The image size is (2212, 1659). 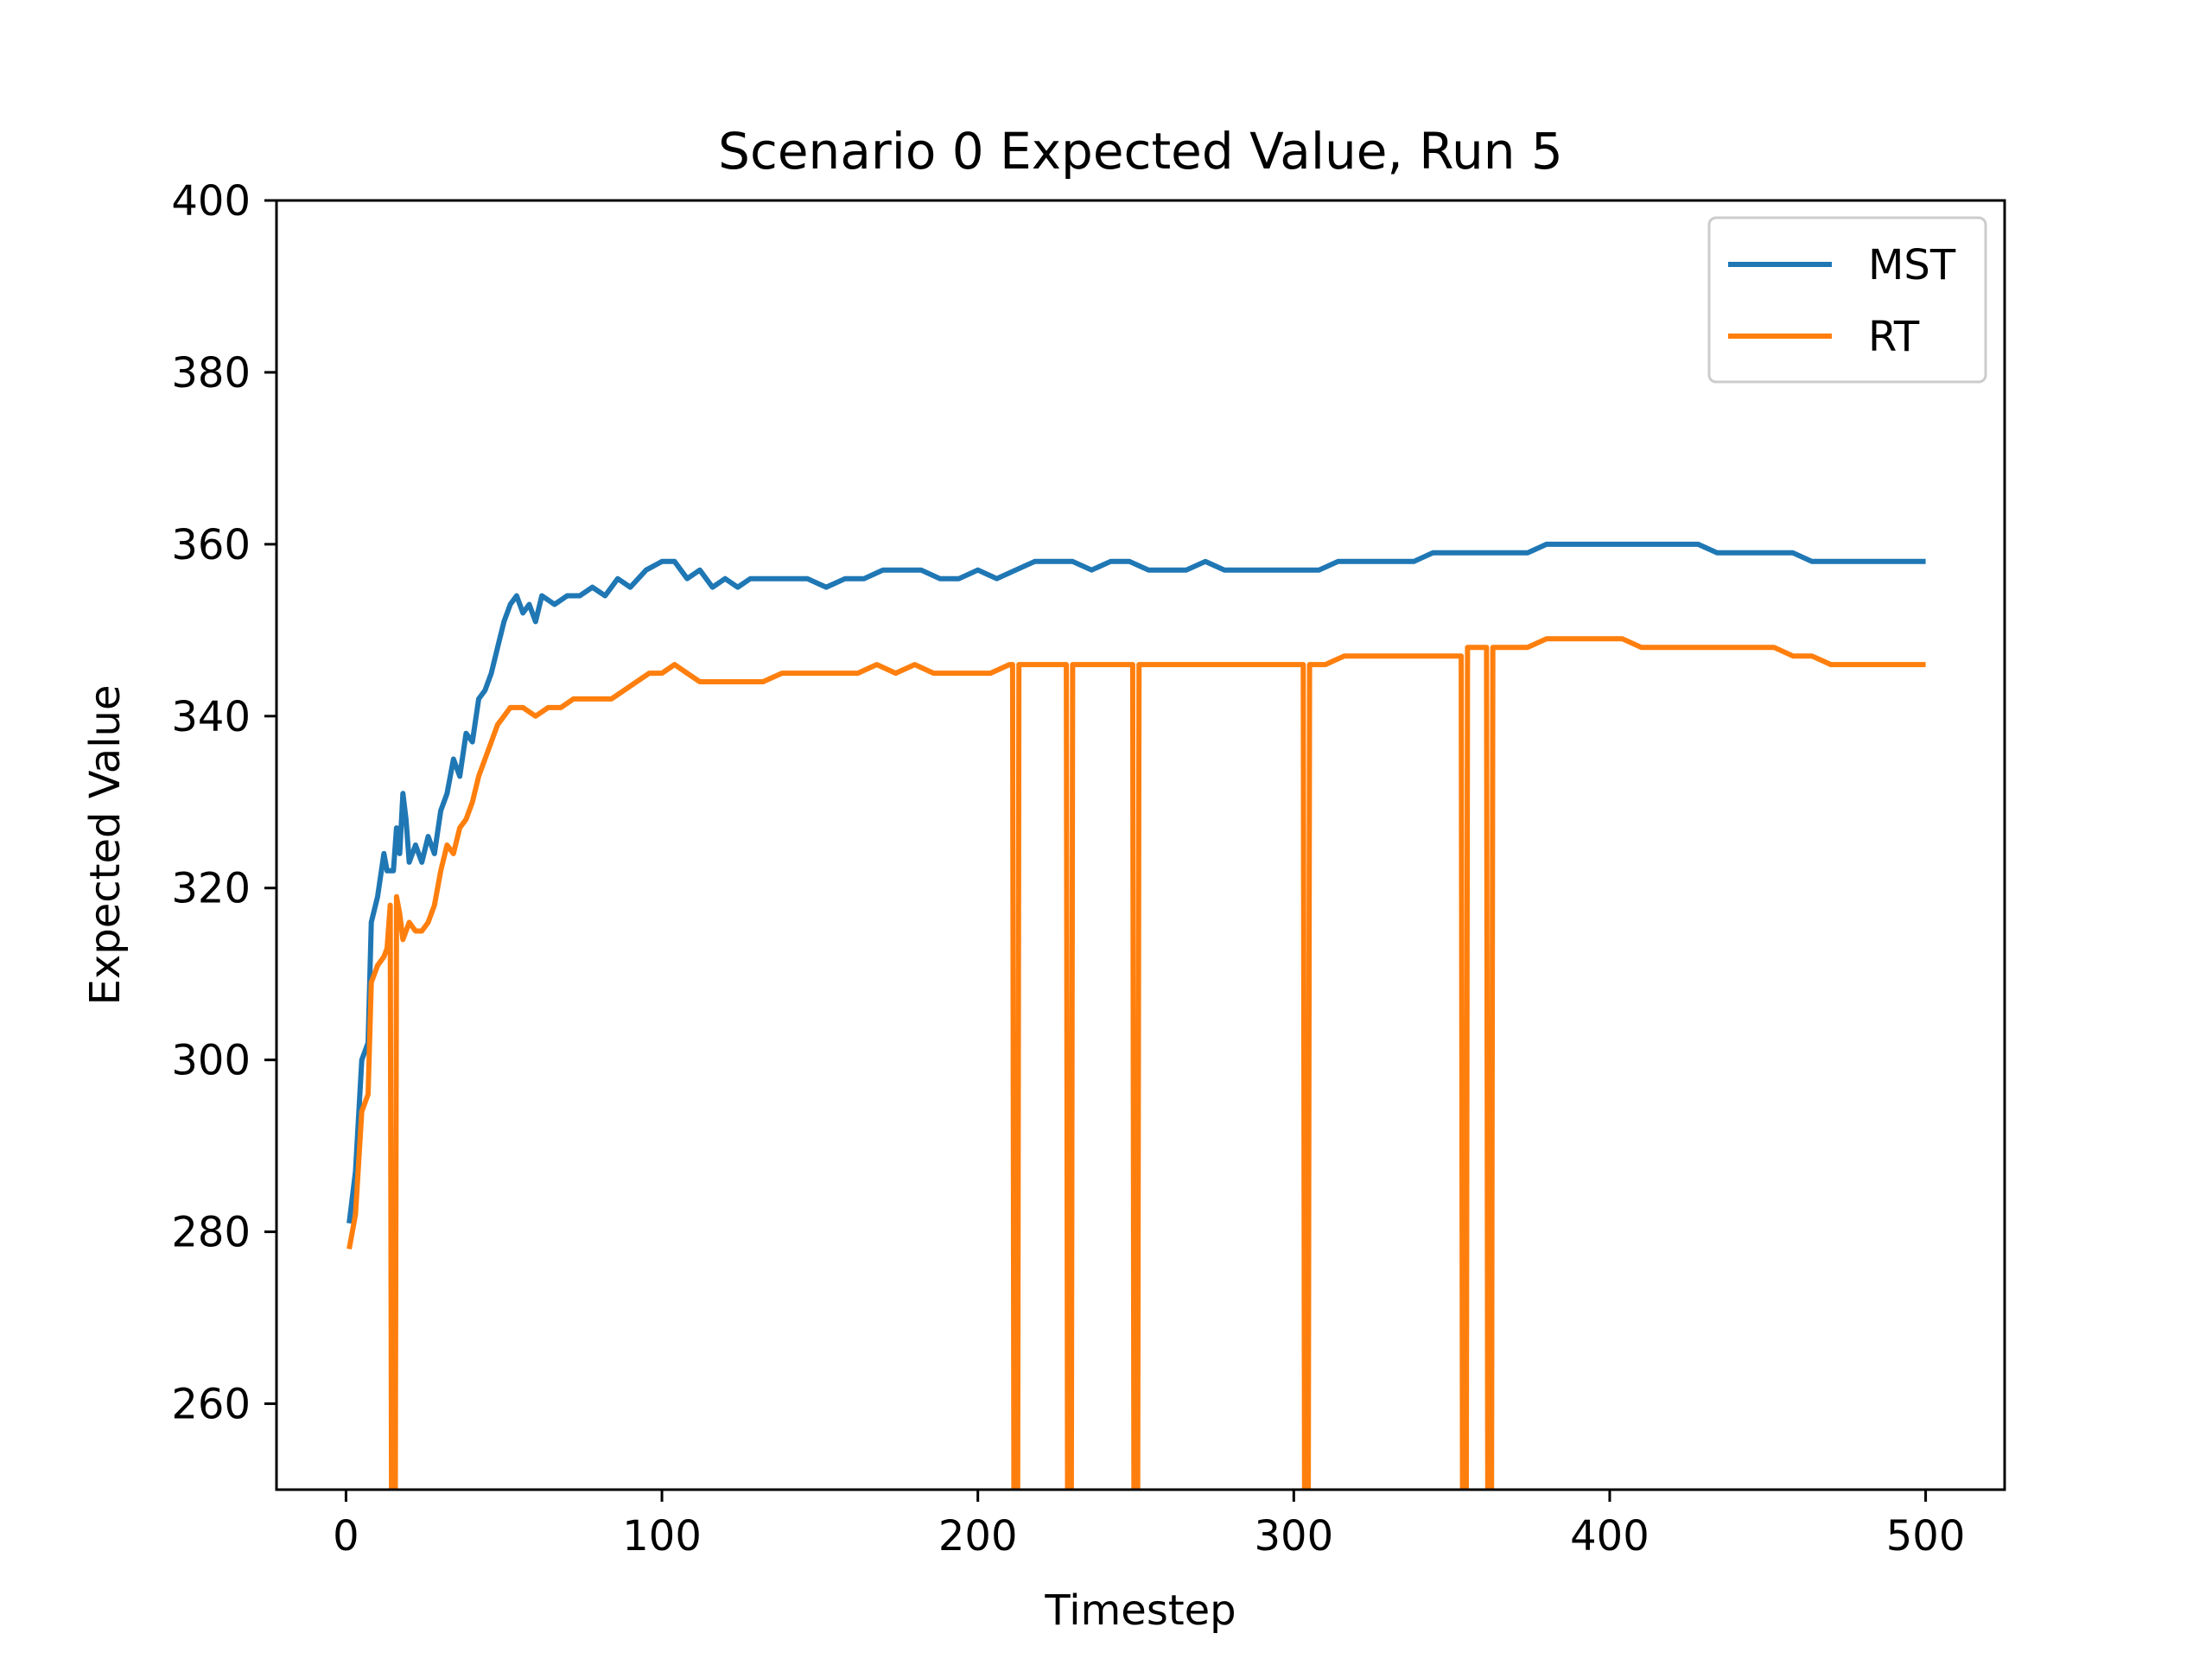 I want to click on legend-label-rt: RT, so click(x=1894, y=337).